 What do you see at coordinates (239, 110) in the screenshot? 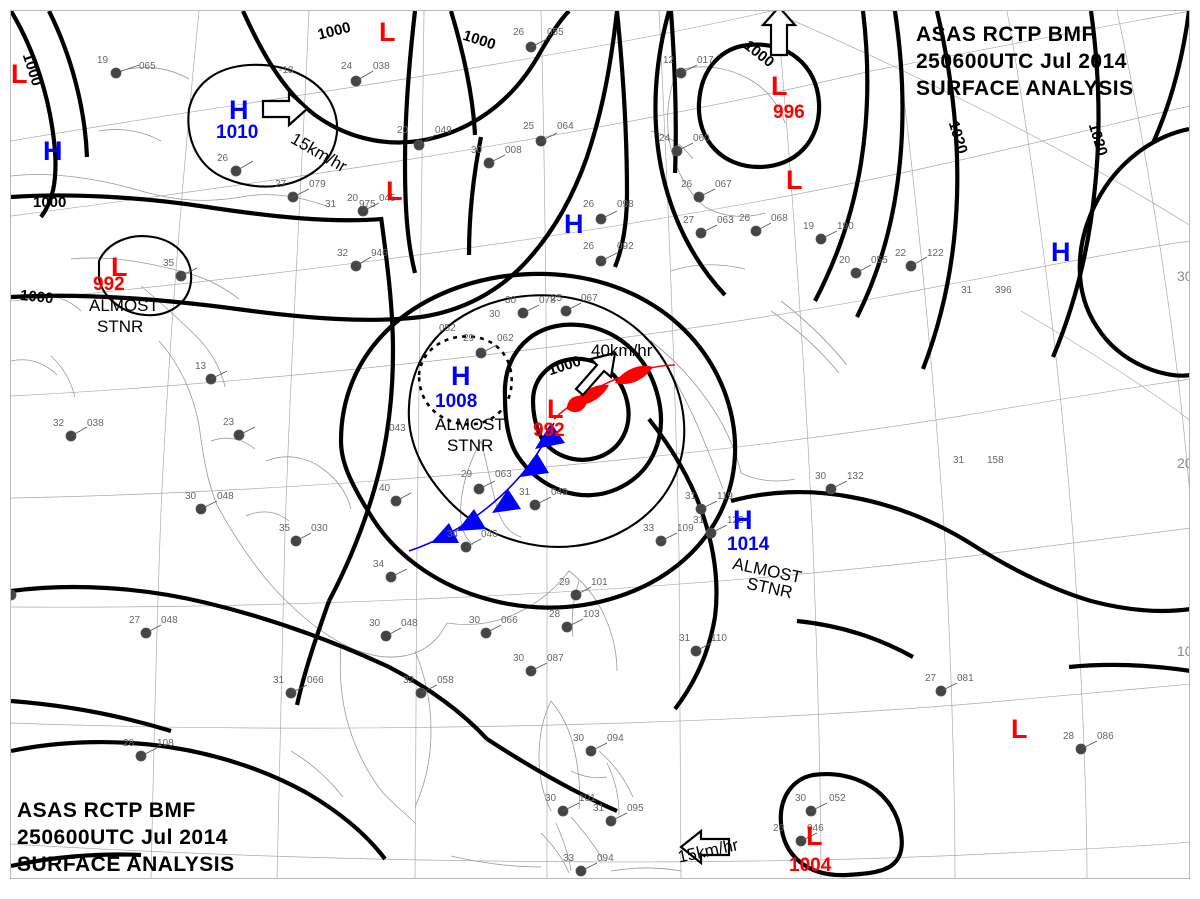
I see `high-nw-symbol: H` at bounding box center [239, 110].